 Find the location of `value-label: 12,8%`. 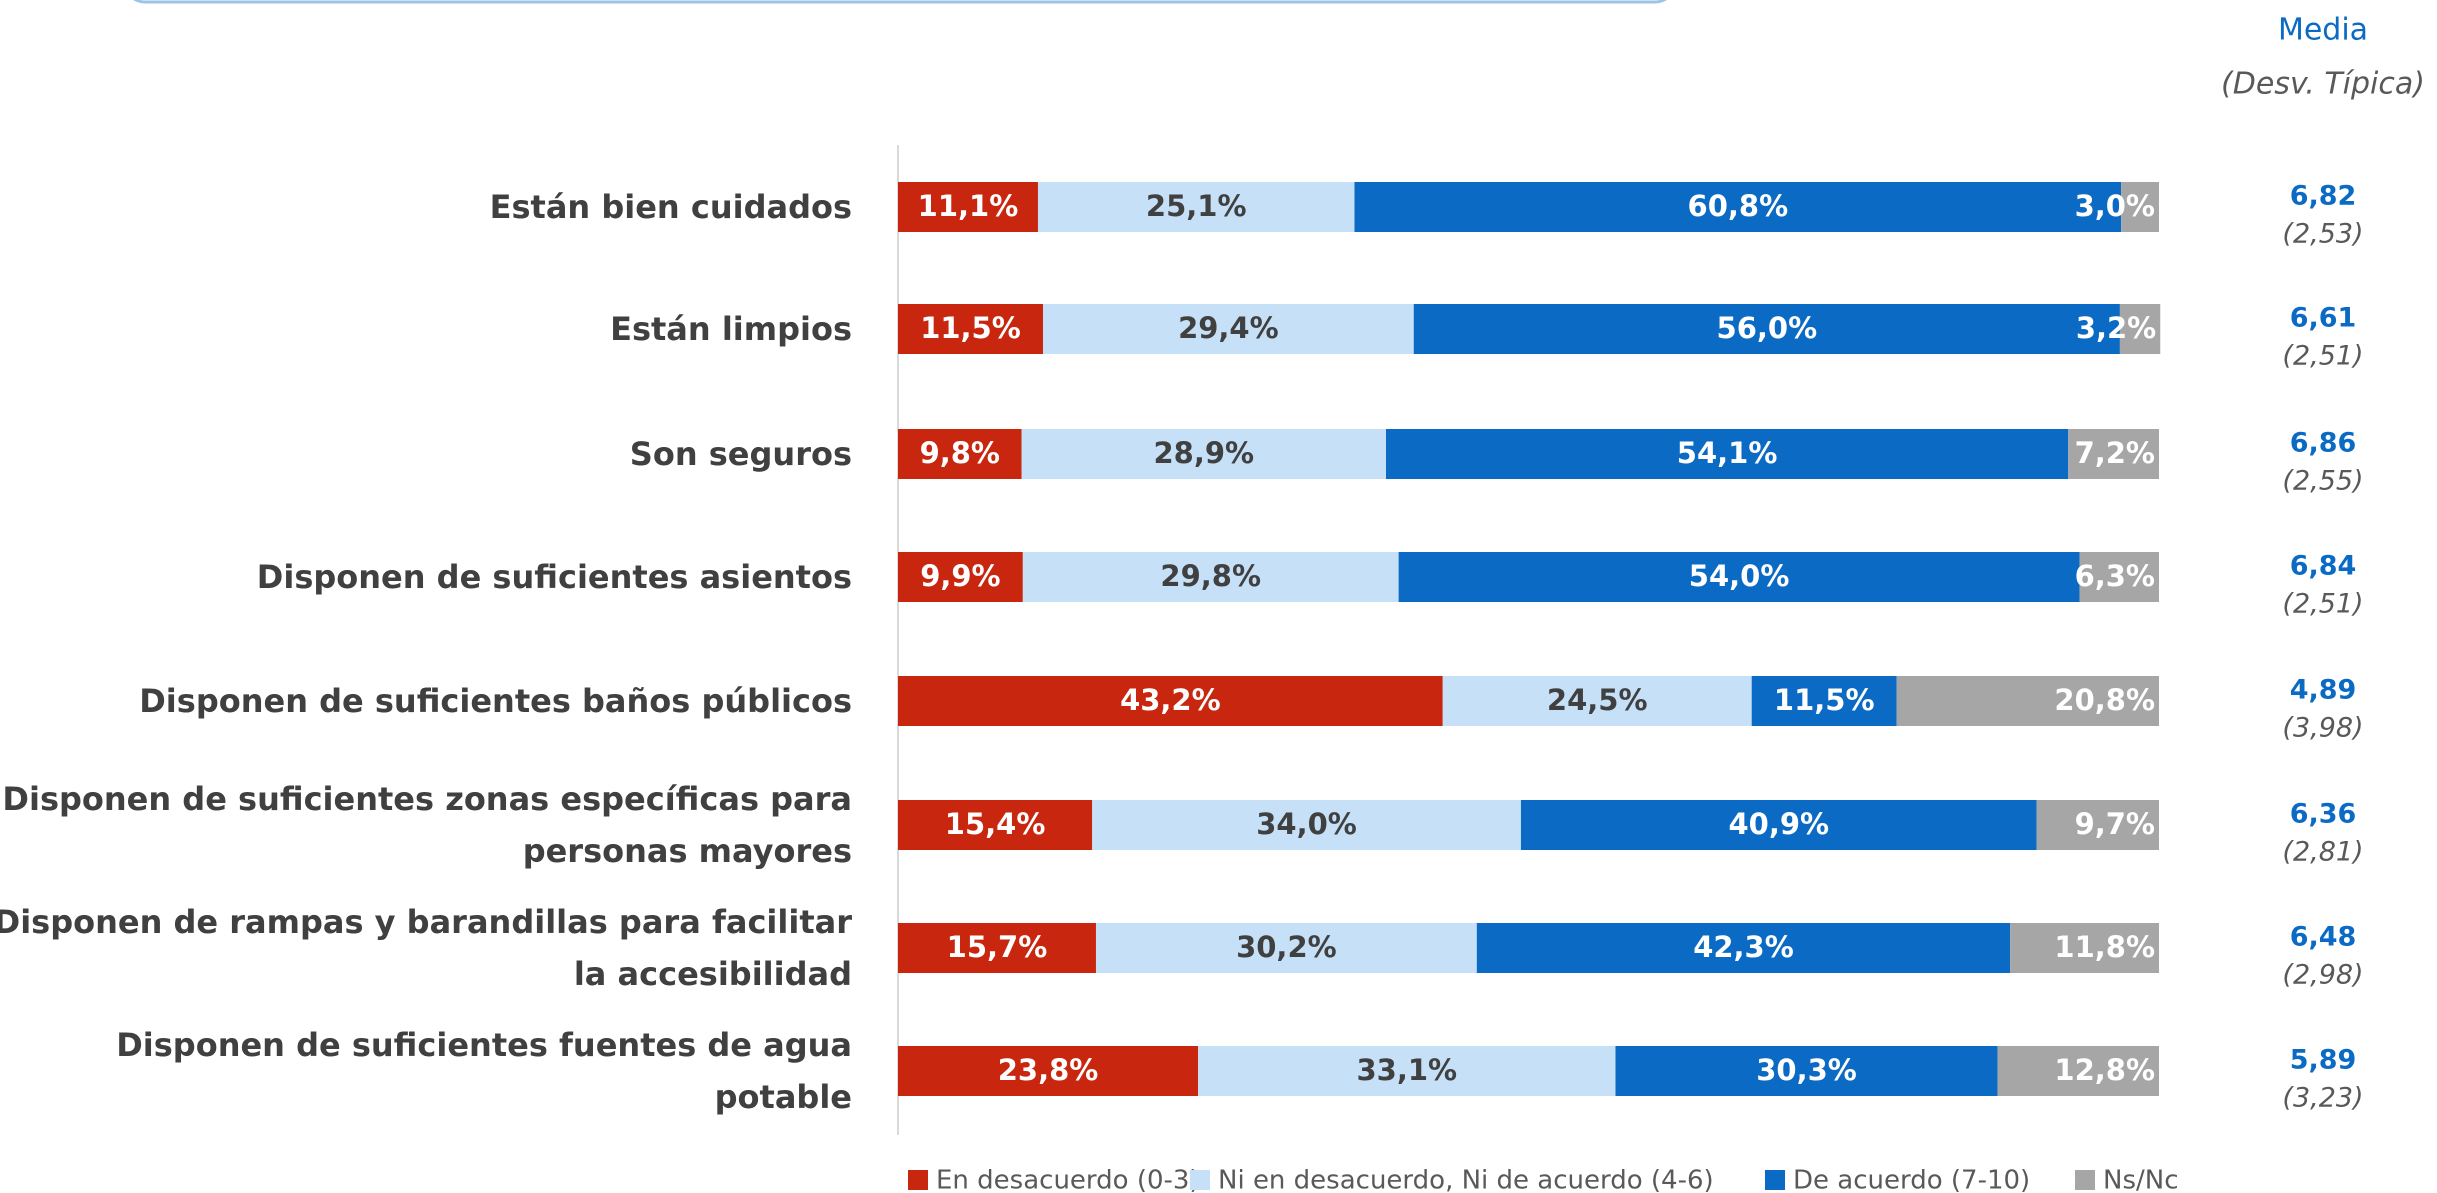

value-label: 12,8% is located at coordinates (2104, 1070).